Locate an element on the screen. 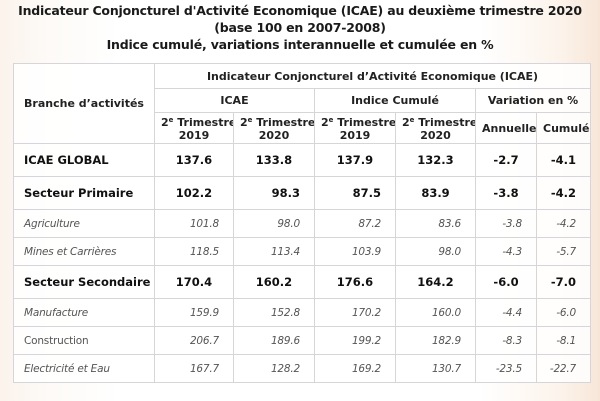 Image resolution: width=600 pixels, height=401 pixels. cell-icae-2020: 189.6 is located at coordinates (274, 340).